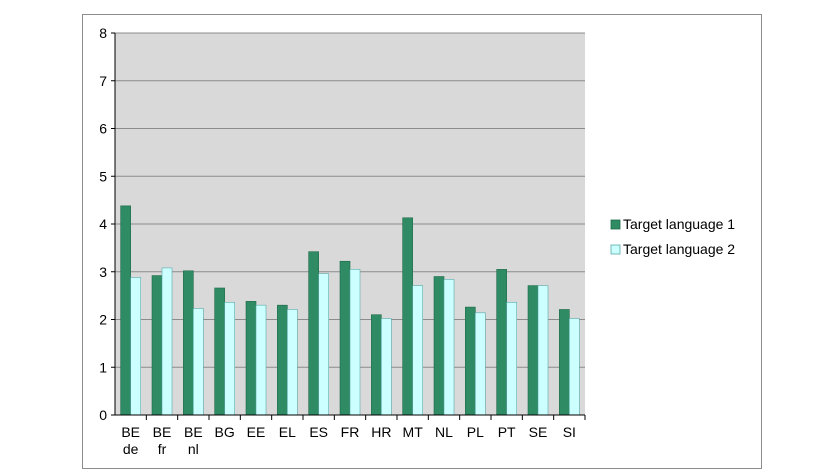 The width and height of the screenshot is (838, 476). I want to click on y-tick-label: 2, so click(103, 320).